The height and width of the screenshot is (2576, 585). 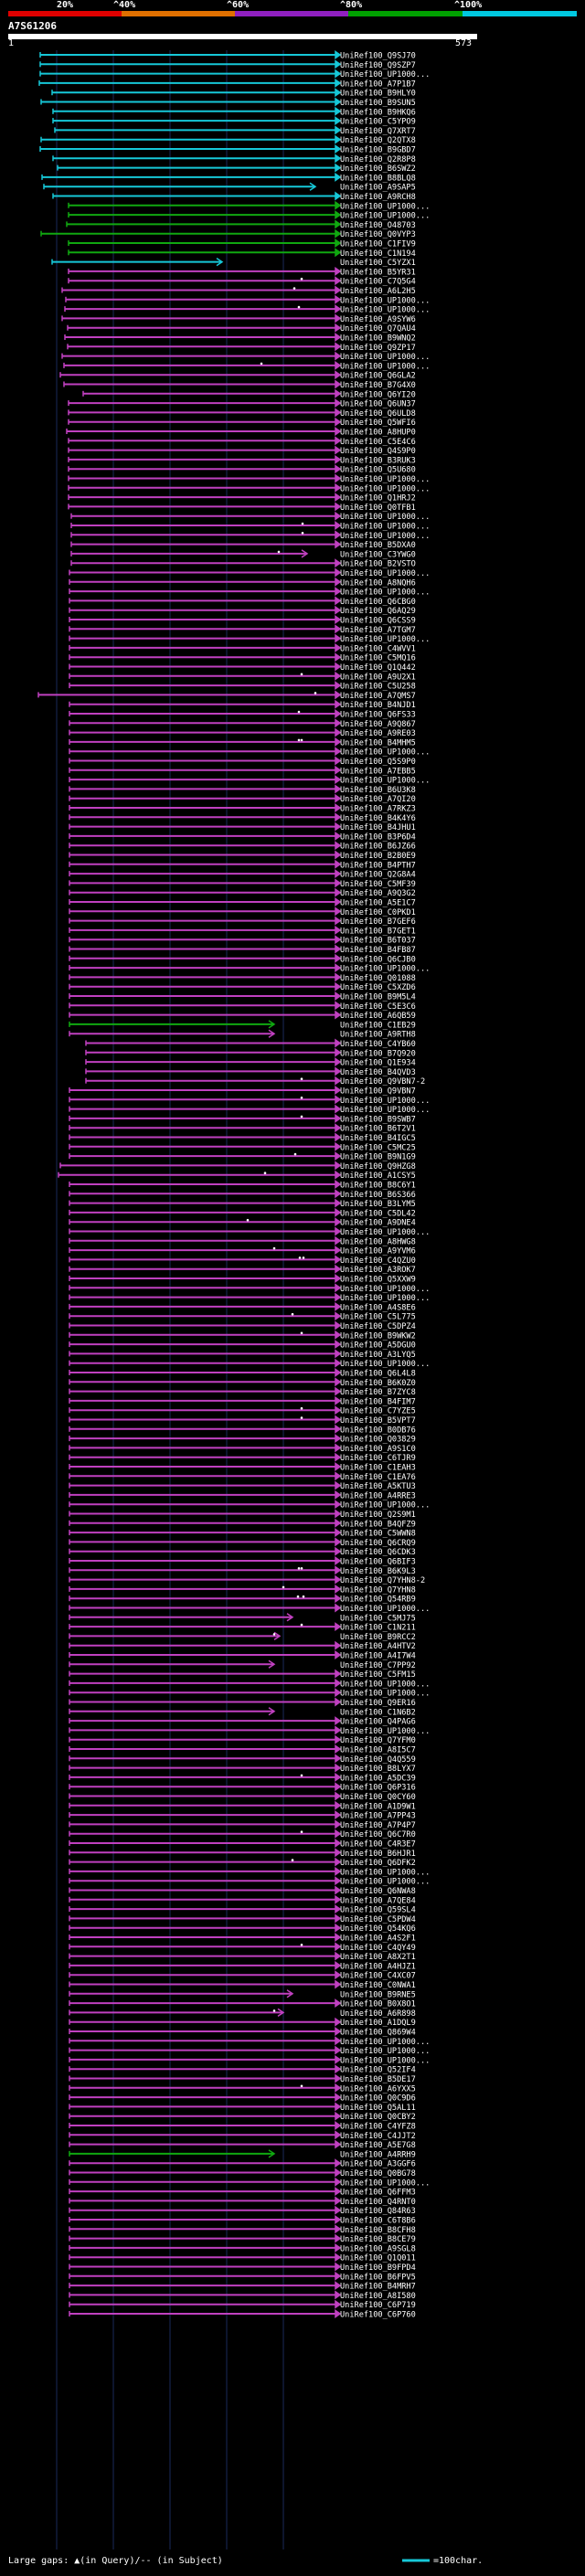 I want to click on hit-id-label: UniRef100_C0PKD1, so click(x=378, y=912).